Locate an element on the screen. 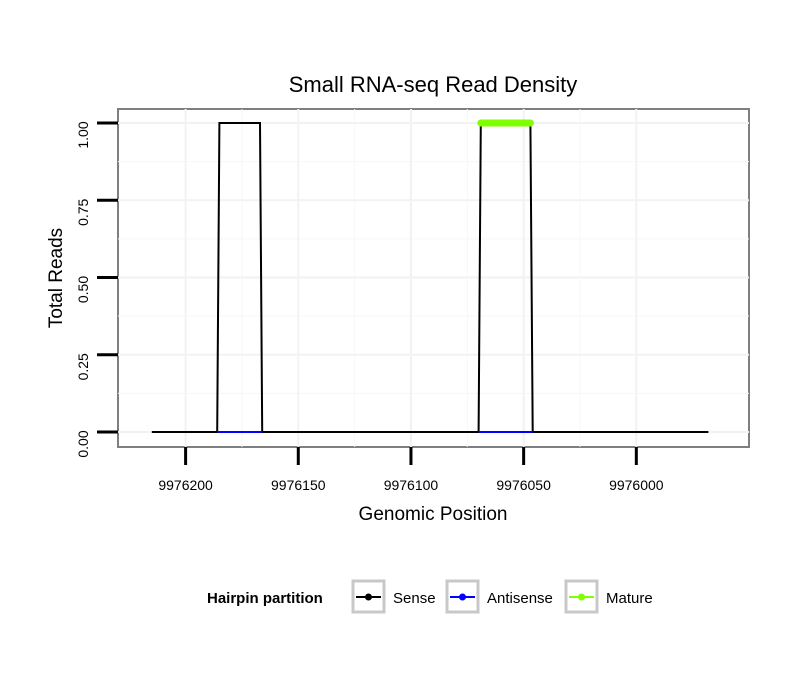  legend-dot-mature is located at coordinates (581, 597).